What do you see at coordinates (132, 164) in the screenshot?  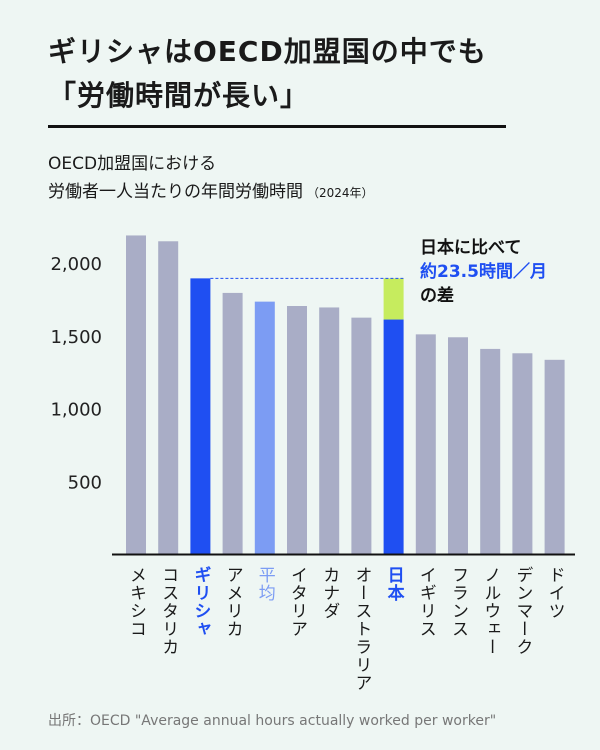 I see `subtitle-line-1: OECD加盟国における` at bounding box center [132, 164].